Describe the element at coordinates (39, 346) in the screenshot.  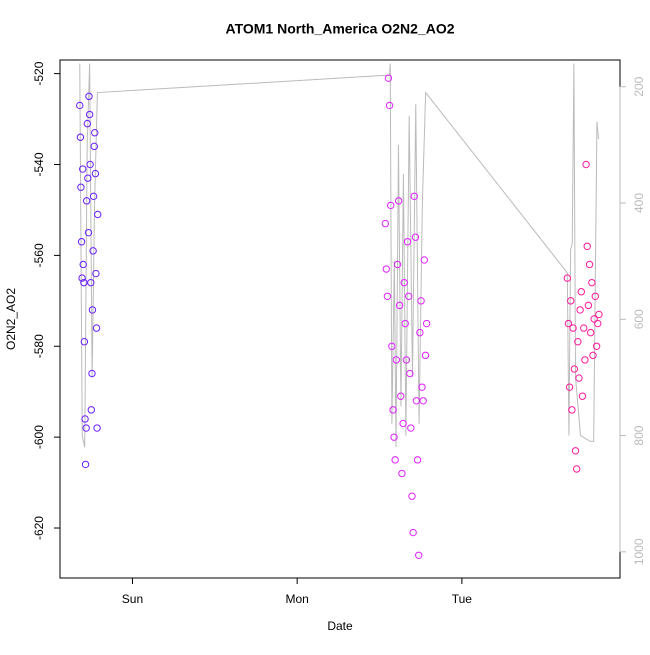
I see `y-tick-label: -580` at that location.